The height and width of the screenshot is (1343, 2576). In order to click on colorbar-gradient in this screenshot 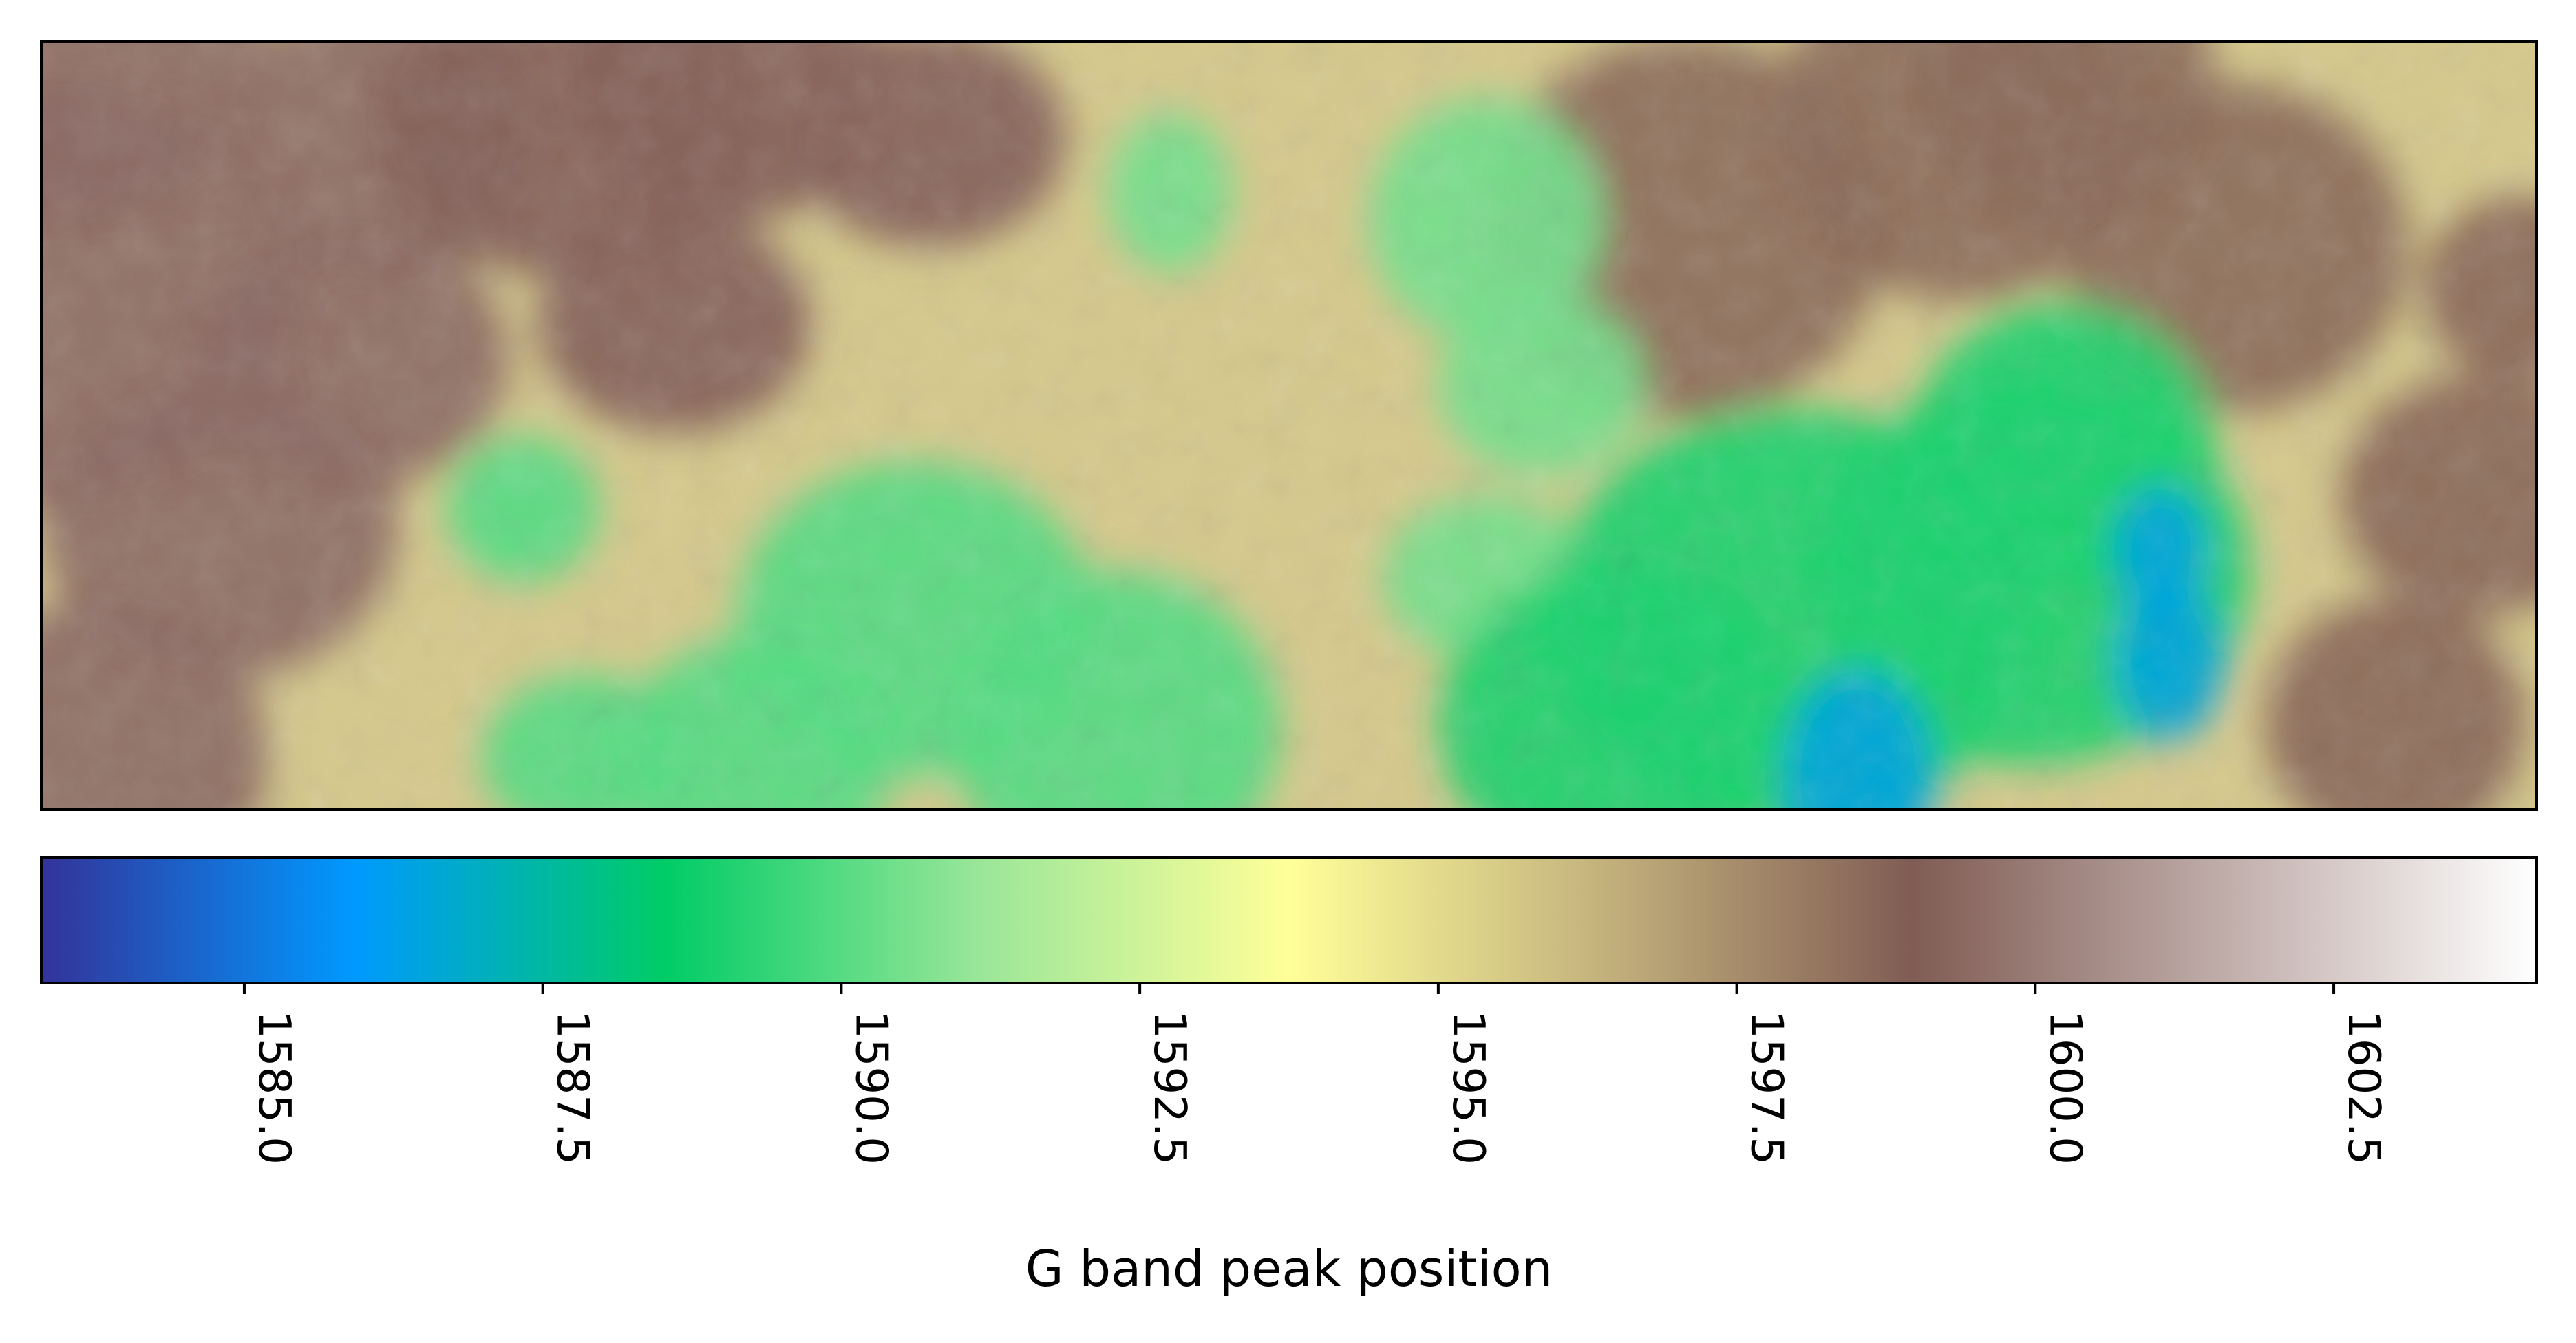, I will do `click(1289, 920)`.